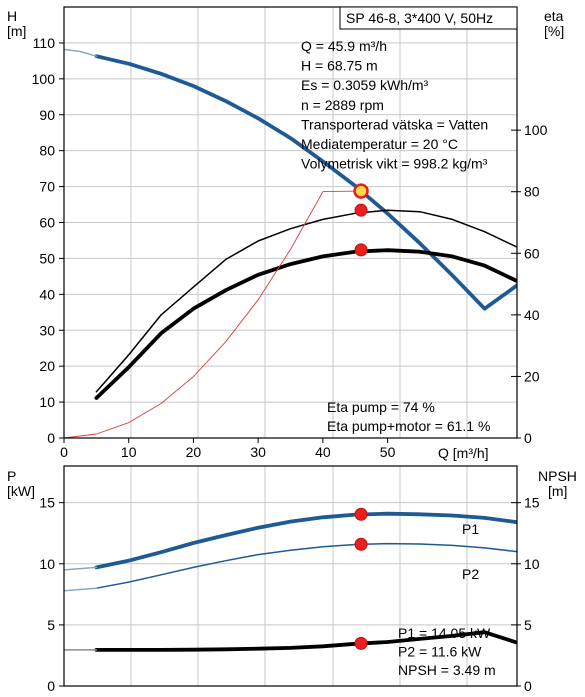 Image resolution: width=585 pixels, height=697 pixels. What do you see at coordinates (51, 438) in the screenshot?
I see `top-y-tick-label-left: 0` at bounding box center [51, 438].